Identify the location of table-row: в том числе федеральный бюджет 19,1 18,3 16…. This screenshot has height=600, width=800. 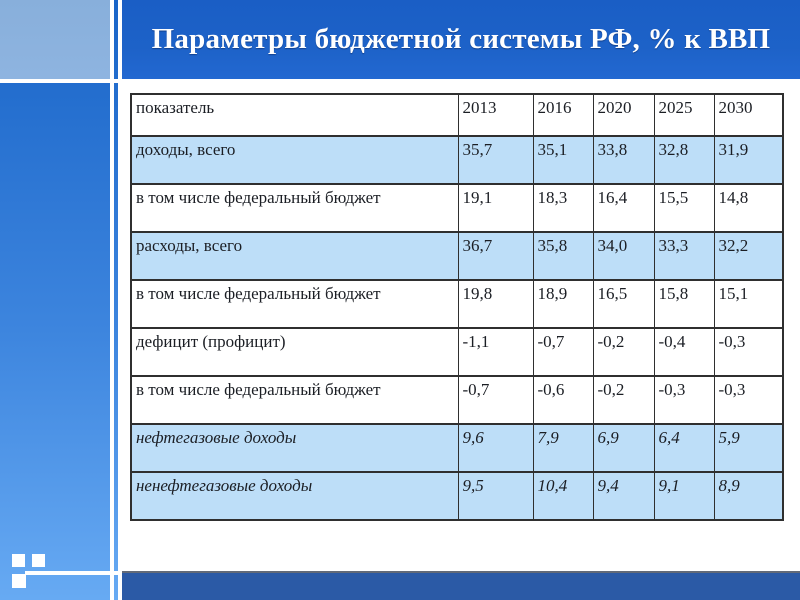
(457, 208).